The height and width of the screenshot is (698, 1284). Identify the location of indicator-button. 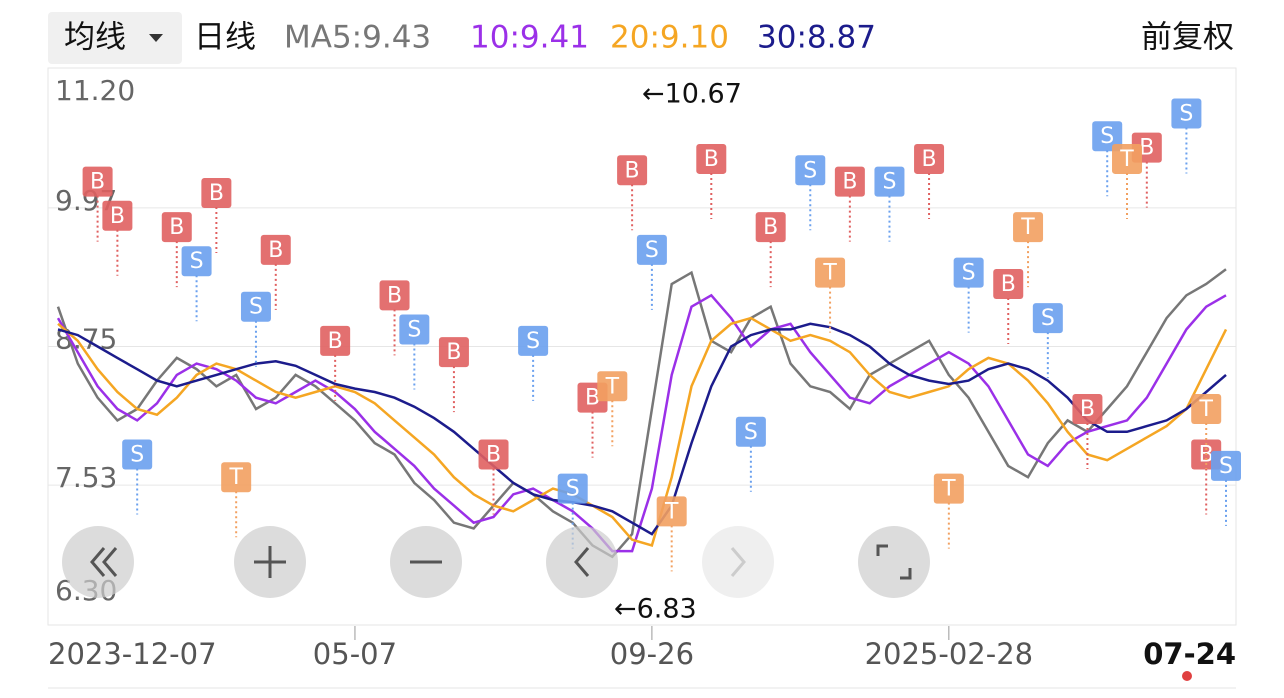
(115, 38).